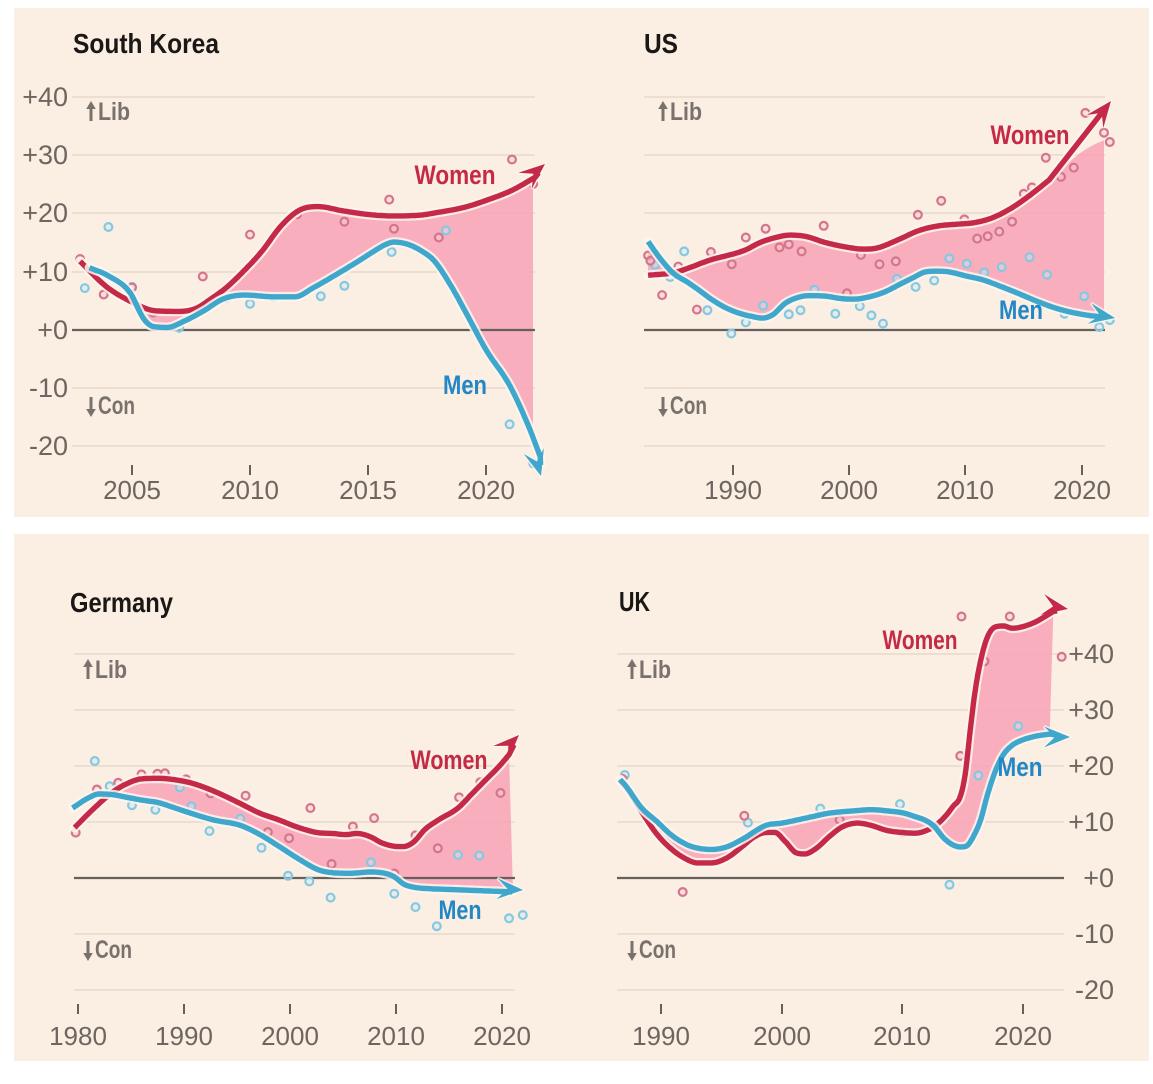 This screenshot has height=1084, width=1153. I want to click on svg-text: UK, so click(634, 601).